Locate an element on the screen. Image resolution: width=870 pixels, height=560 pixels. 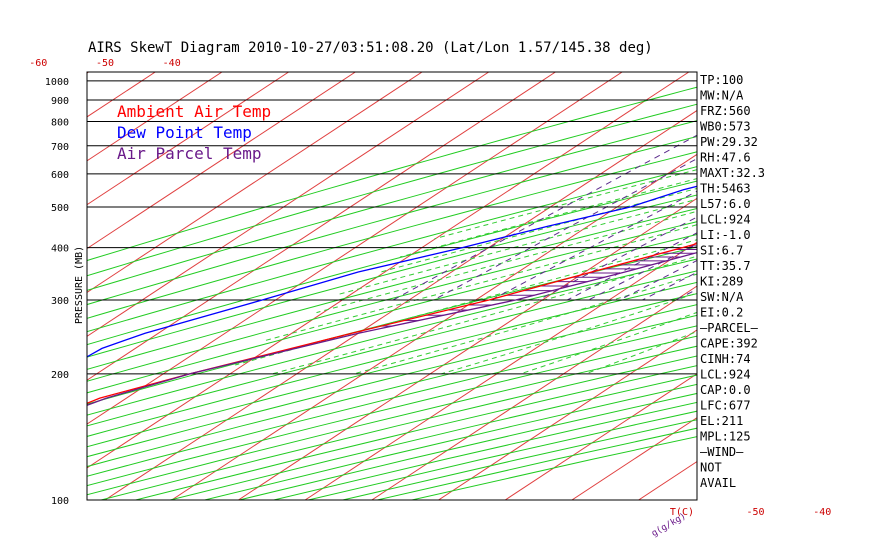
index-entry: EI:0.2 is located at coordinates (721, 313).